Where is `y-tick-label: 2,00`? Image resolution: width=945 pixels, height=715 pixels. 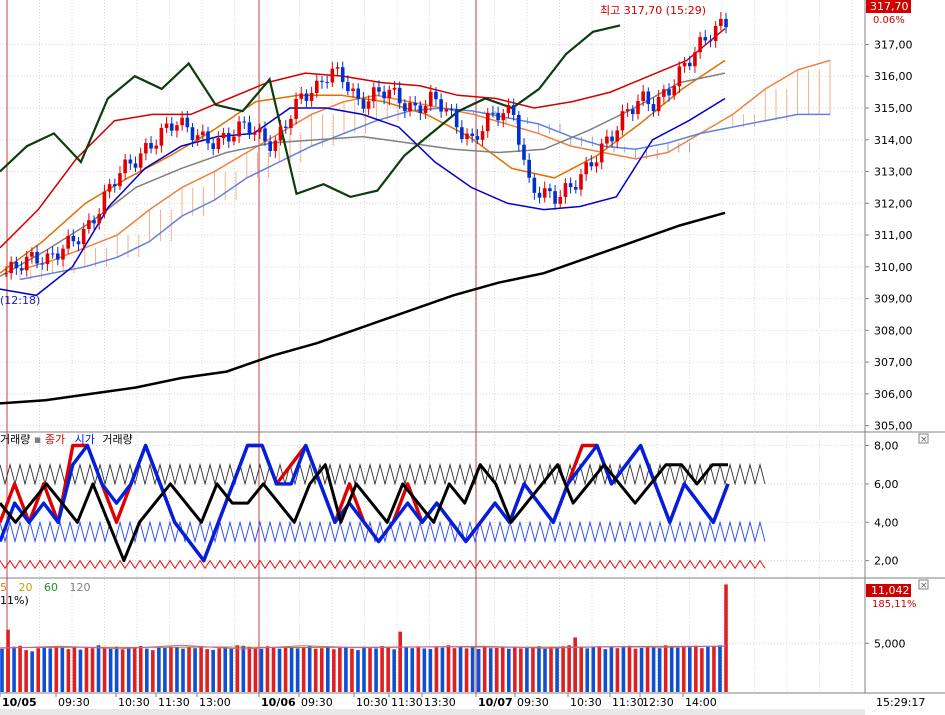
y-tick-label: 2,00 is located at coordinates (886, 561).